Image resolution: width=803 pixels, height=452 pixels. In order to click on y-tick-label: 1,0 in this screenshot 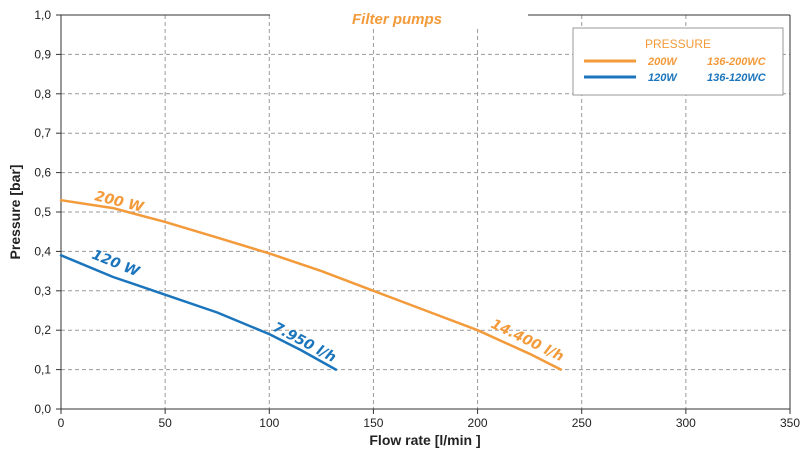, I will do `click(42, 15)`.